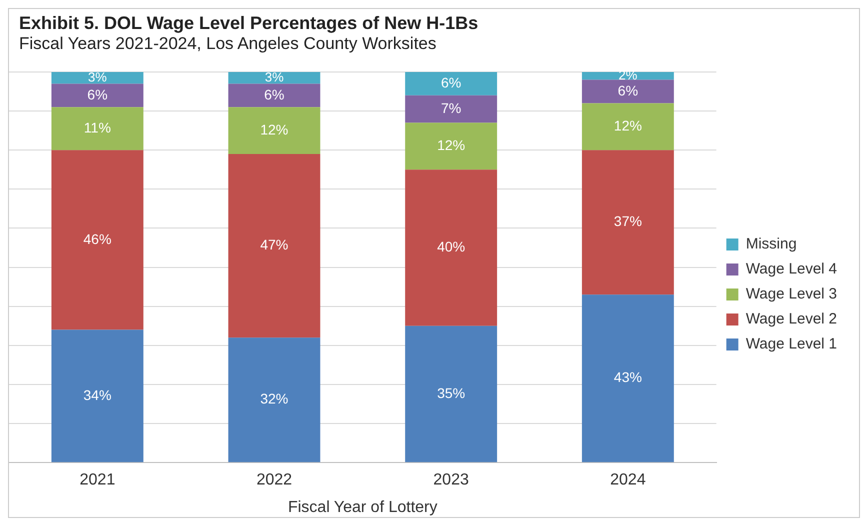 The image size is (867, 529). What do you see at coordinates (363, 507) in the screenshot?
I see `x-axis-title: Fiscal Year of Lottery` at bounding box center [363, 507].